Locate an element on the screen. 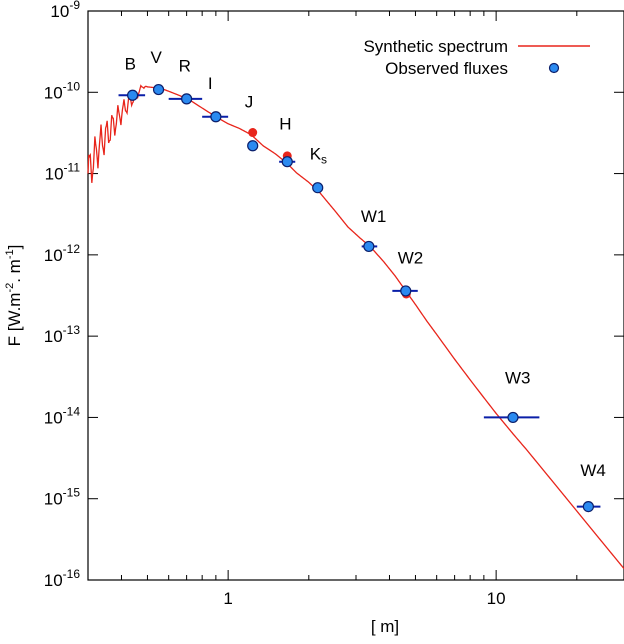 This screenshot has height=644, width=624. y-axis-label-main: F [W.m is located at coordinates (14, 320).